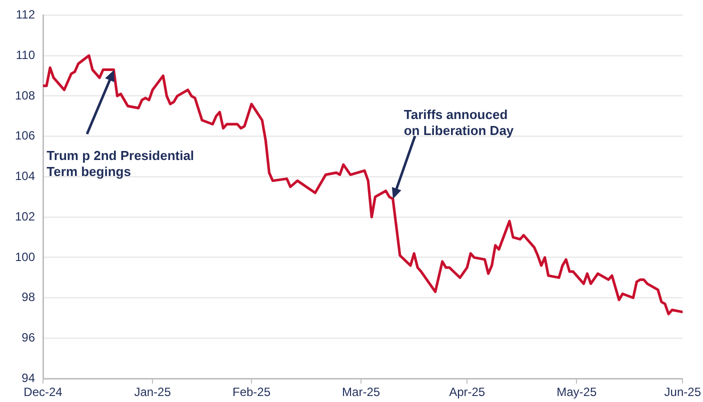  Describe the element at coordinates (29, 377) in the screenshot. I see `y-tick-label: 94` at that location.